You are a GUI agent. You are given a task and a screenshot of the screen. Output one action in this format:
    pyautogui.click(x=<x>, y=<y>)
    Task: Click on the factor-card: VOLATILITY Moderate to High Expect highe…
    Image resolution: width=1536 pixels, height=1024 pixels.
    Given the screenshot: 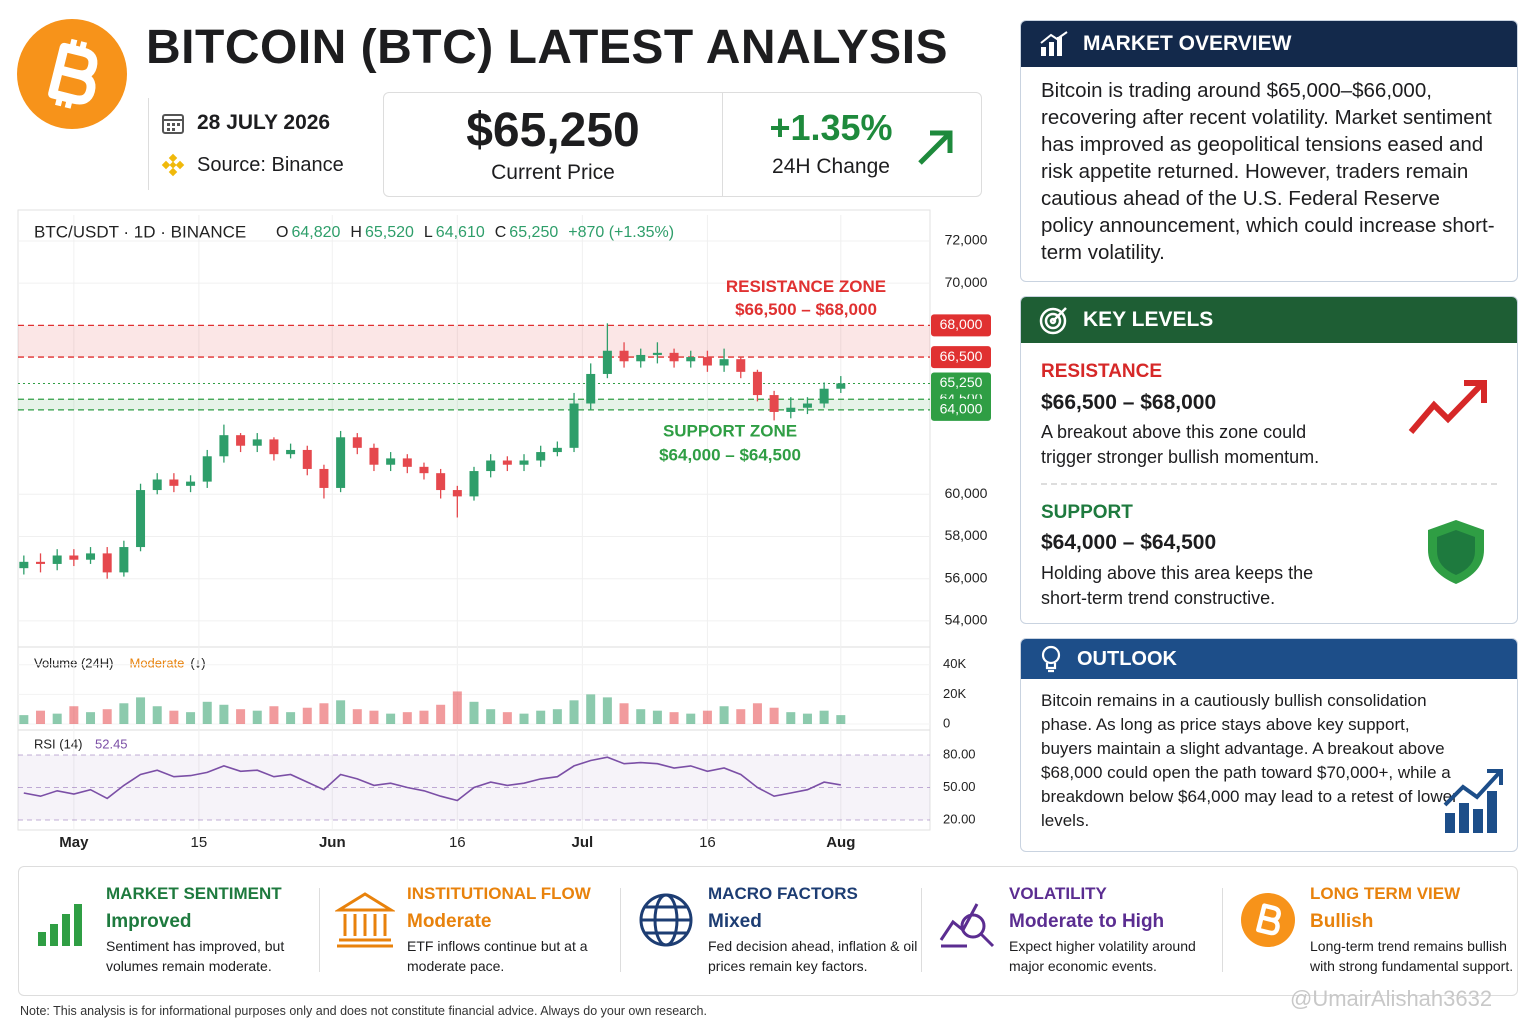 What is the action you would take?
    pyautogui.click(x=1068, y=930)
    